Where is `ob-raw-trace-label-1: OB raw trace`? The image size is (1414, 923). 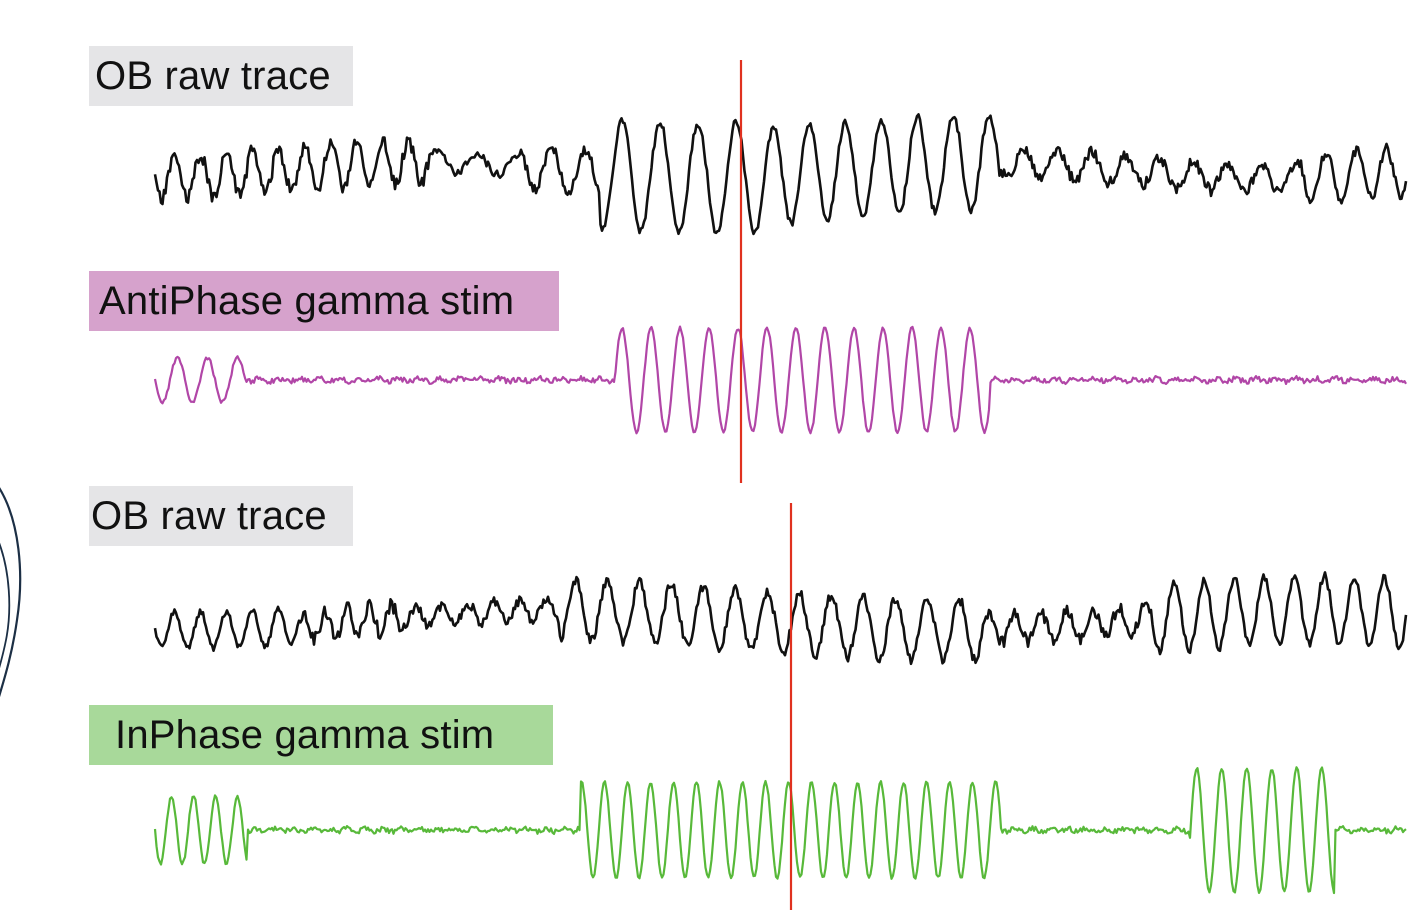
ob-raw-trace-label-1: OB raw trace is located at coordinates (221, 76).